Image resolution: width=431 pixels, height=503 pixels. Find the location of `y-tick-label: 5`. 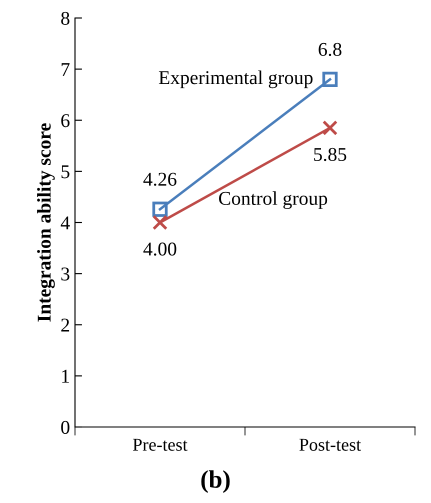

y-tick-label: 5 is located at coordinates (66, 171).